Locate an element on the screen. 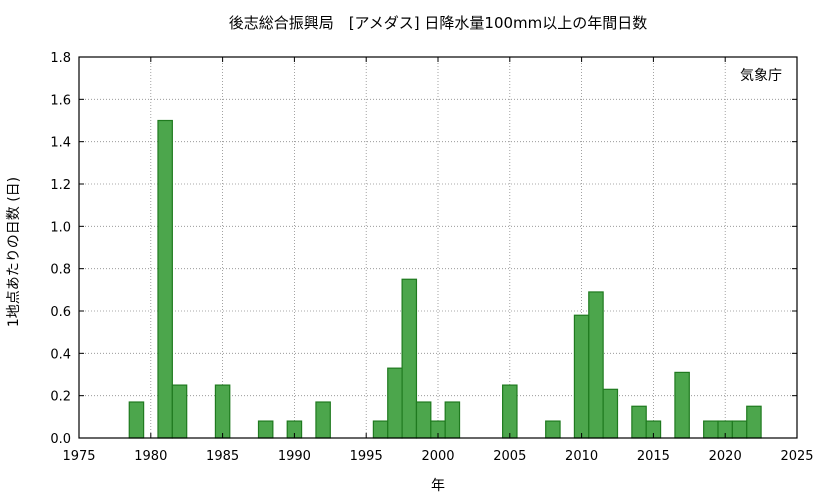  bar-2019 is located at coordinates (711, 429).